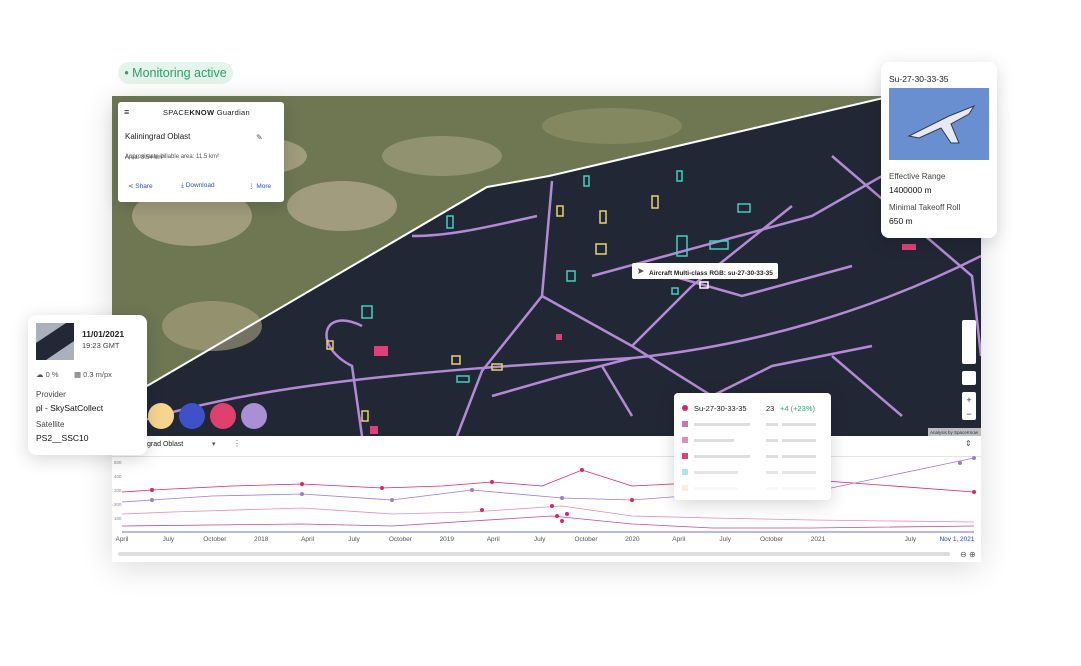  What do you see at coordinates (176, 112) in the screenshot?
I see `brand-light: SPACE` at bounding box center [176, 112].